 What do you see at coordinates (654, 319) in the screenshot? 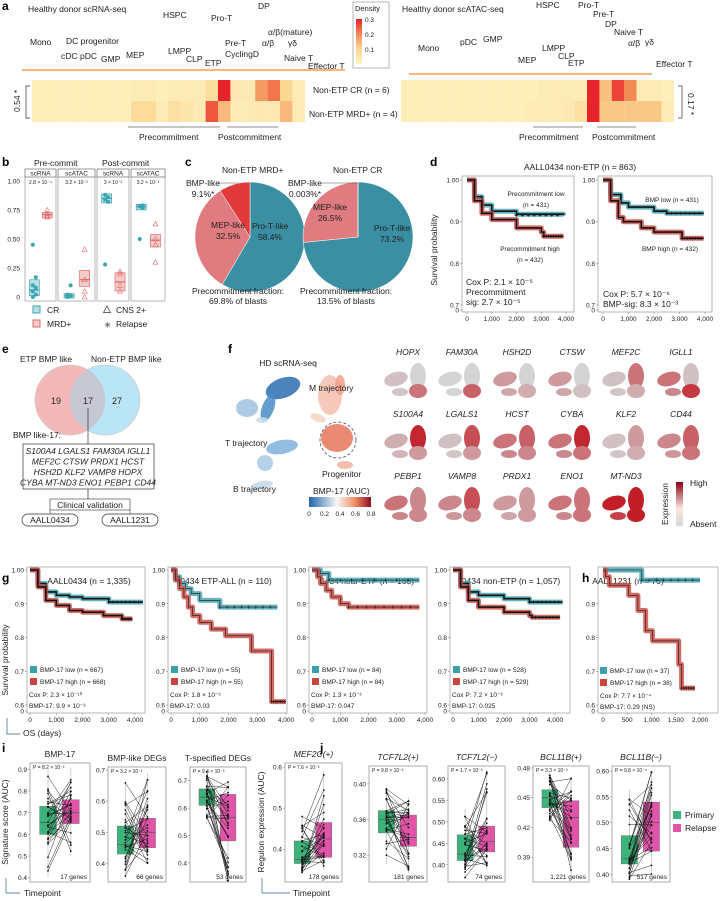
I see `x-tick-label: 2,000` at bounding box center [654, 319].